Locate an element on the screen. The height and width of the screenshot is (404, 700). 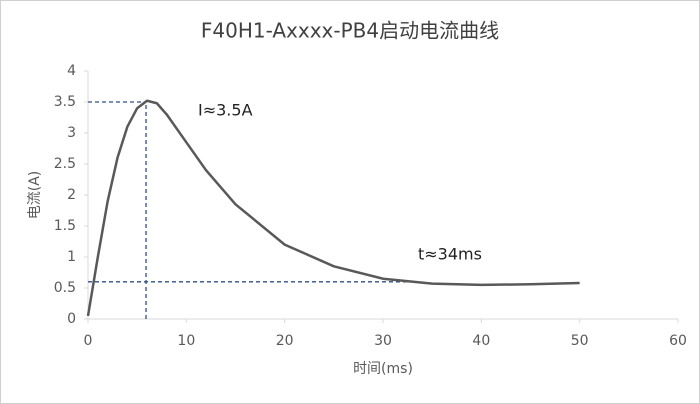
annotation: t≈34ms is located at coordinates (450, 254).